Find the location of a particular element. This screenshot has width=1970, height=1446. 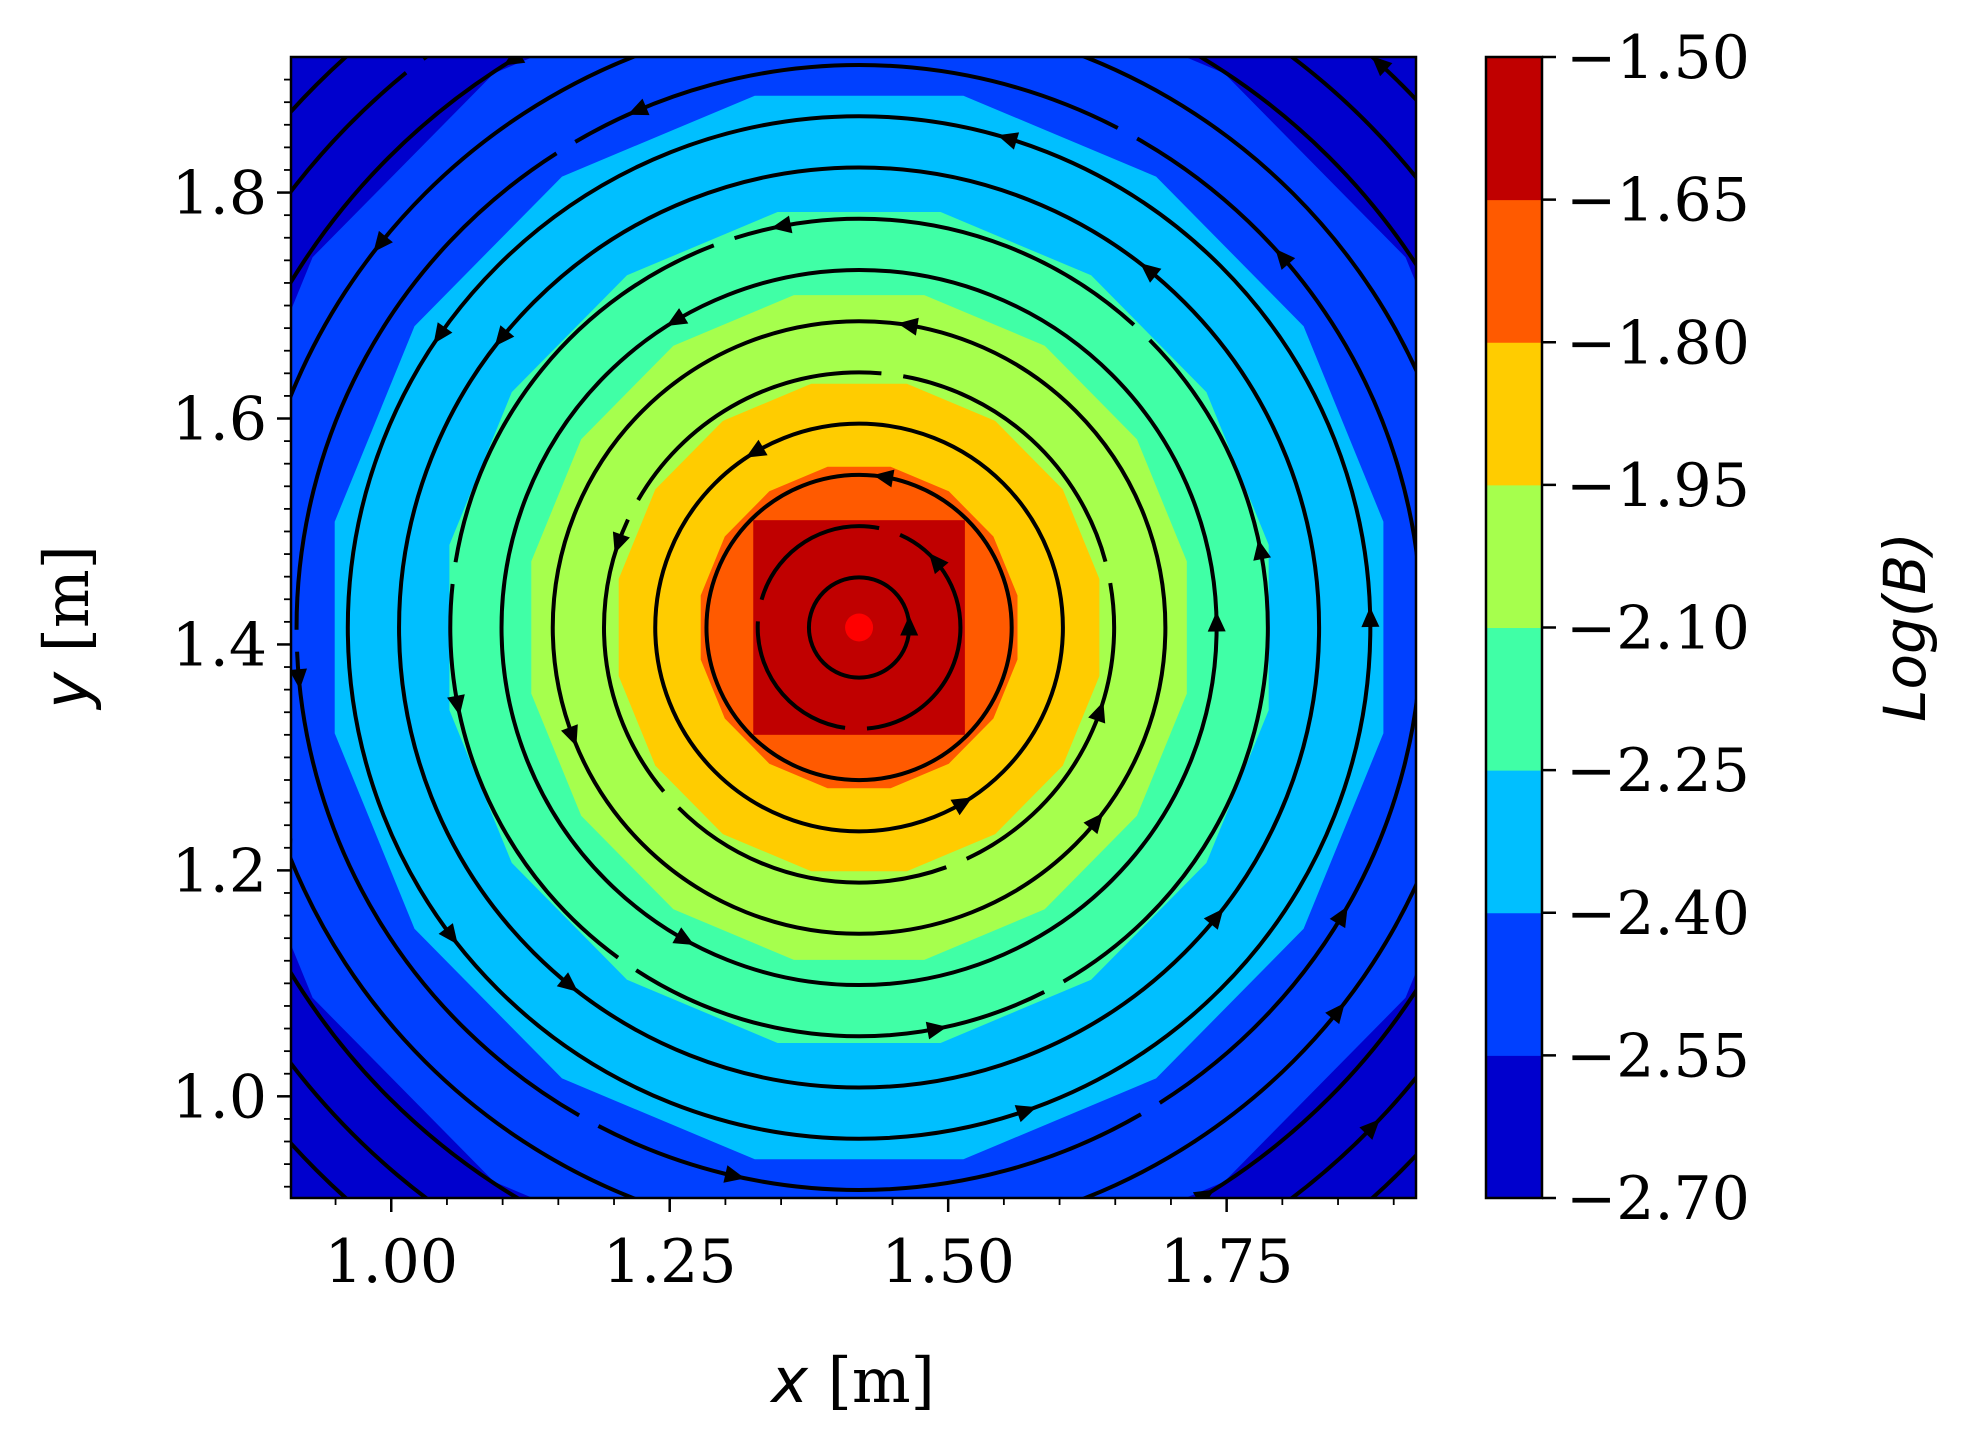

y-tick-label: 1.0 is located at coordinates (219, 1097).